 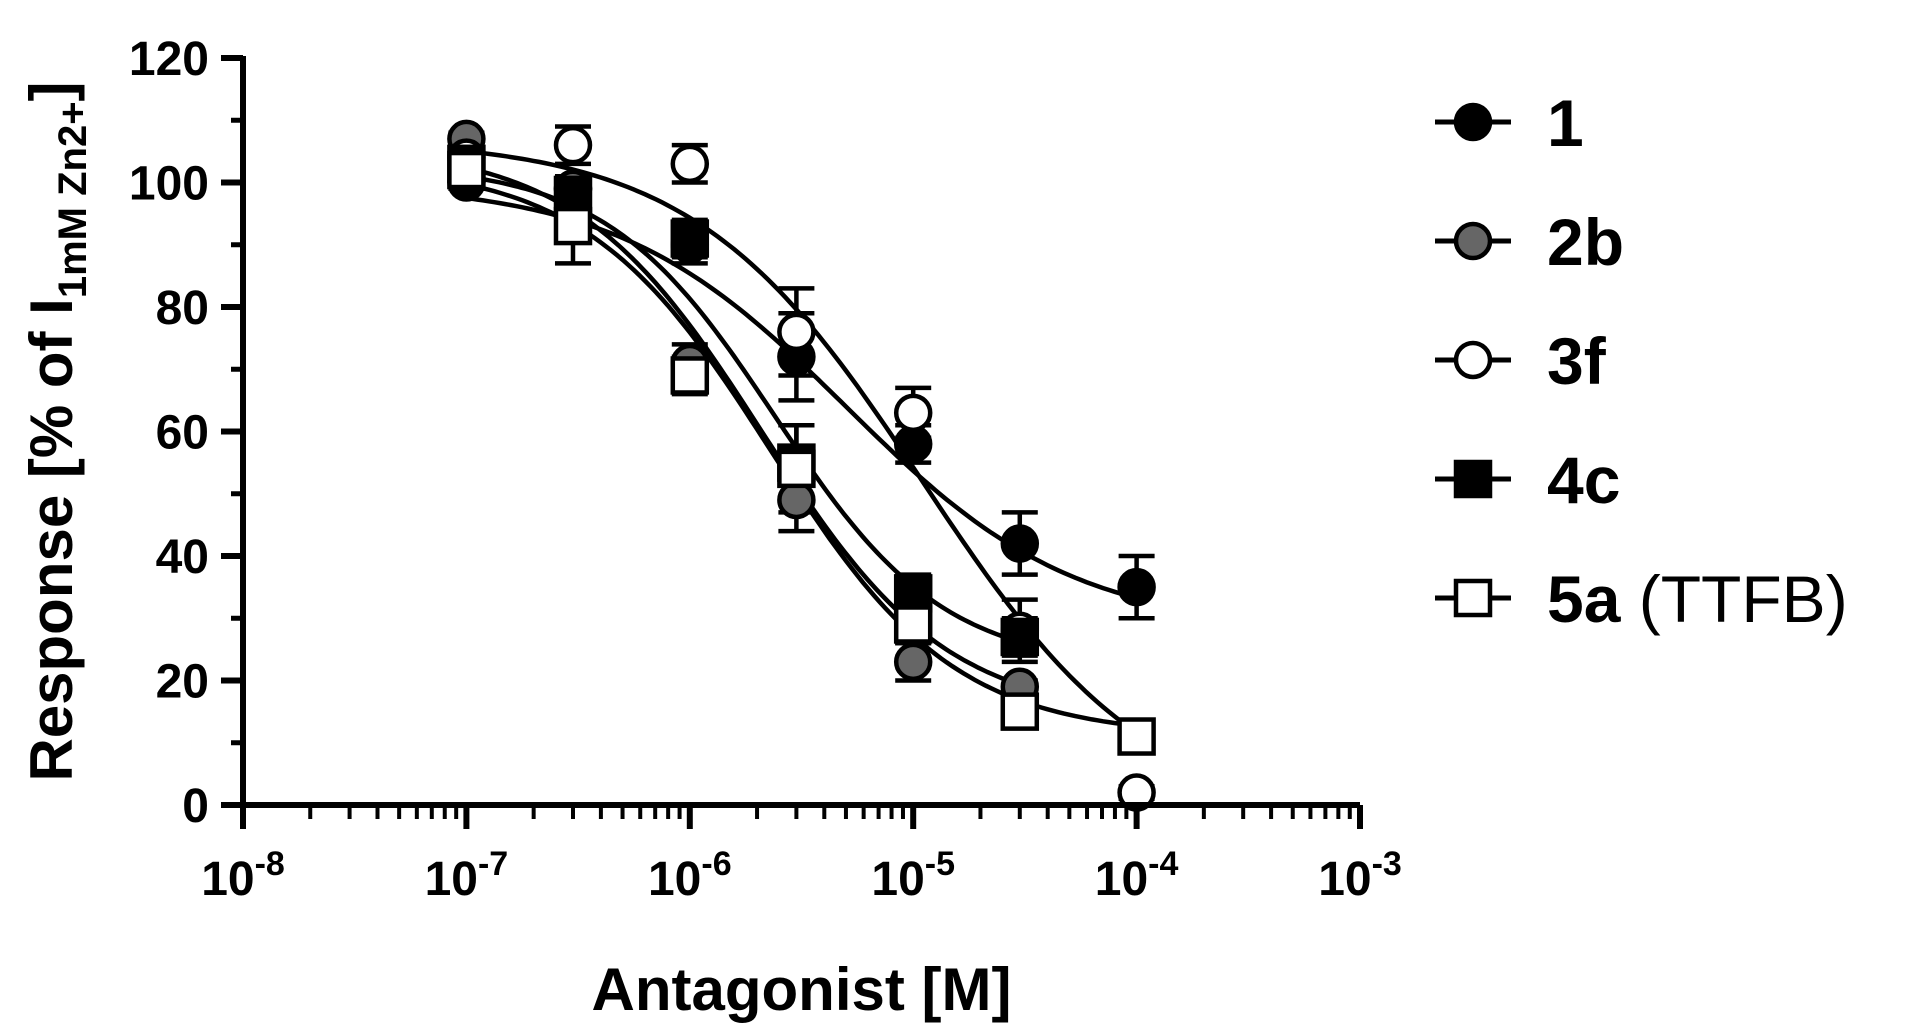 What do you see at coordinates (743, 426) in the screenshot?
I see `fit-curve-s2b` at bounding box center [743, 426].